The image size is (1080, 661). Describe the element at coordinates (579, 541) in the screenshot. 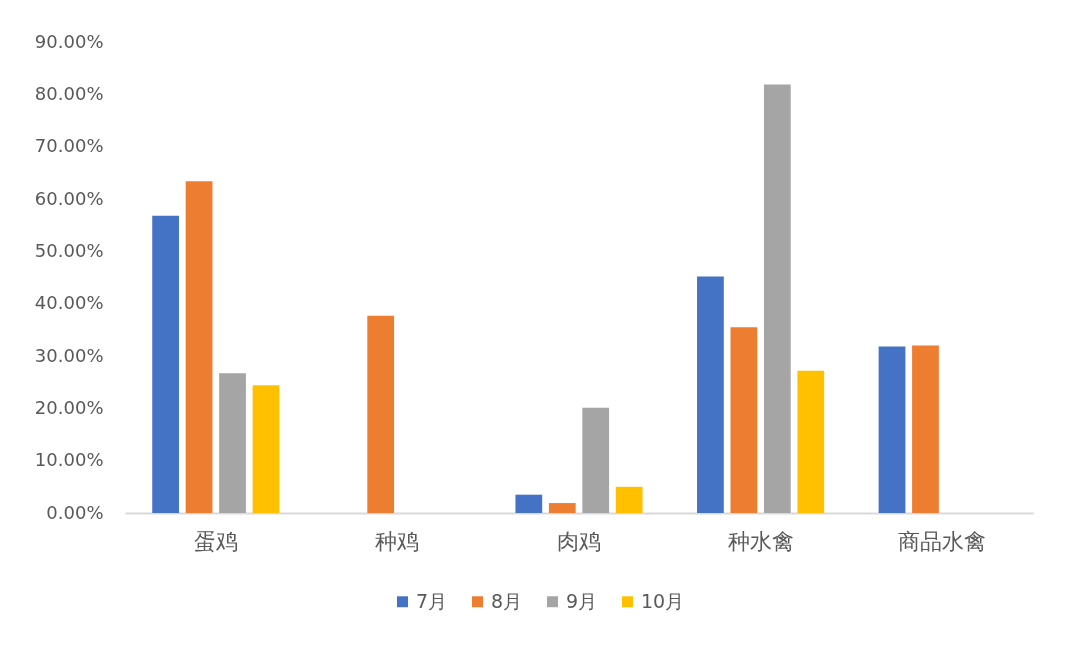

I see `x-tick-label: 肉鸡` at that location.